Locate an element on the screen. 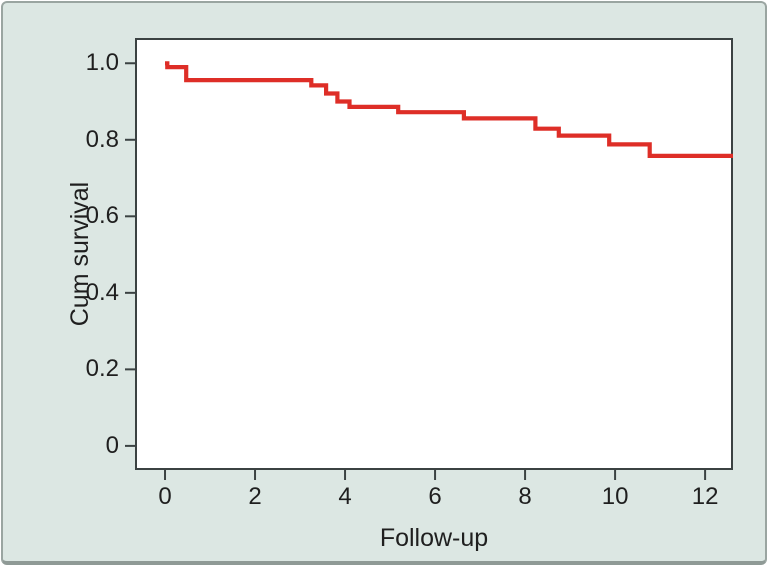 The width and height of the screenshot is (768, 565). y-tick-label: 0 is located at coordinates (112, 445).